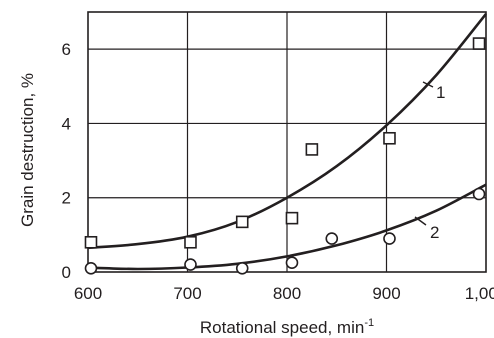 Image resolution: width=494 pixels, height=338 pixels. What do you see at coordinates (66, 272) in the screenshot?
I see `y-tick-label: 0` at bounding box center [66, 272].